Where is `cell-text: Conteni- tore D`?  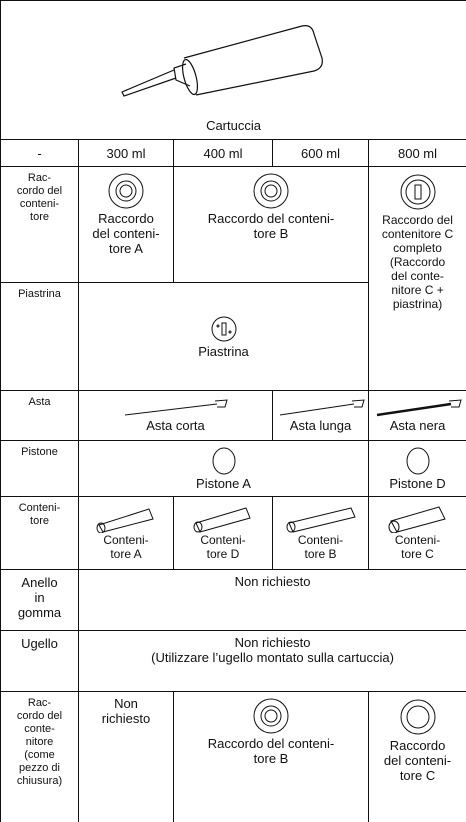
cell-text: Conteni- tore D is located at coordinates (223, 547).